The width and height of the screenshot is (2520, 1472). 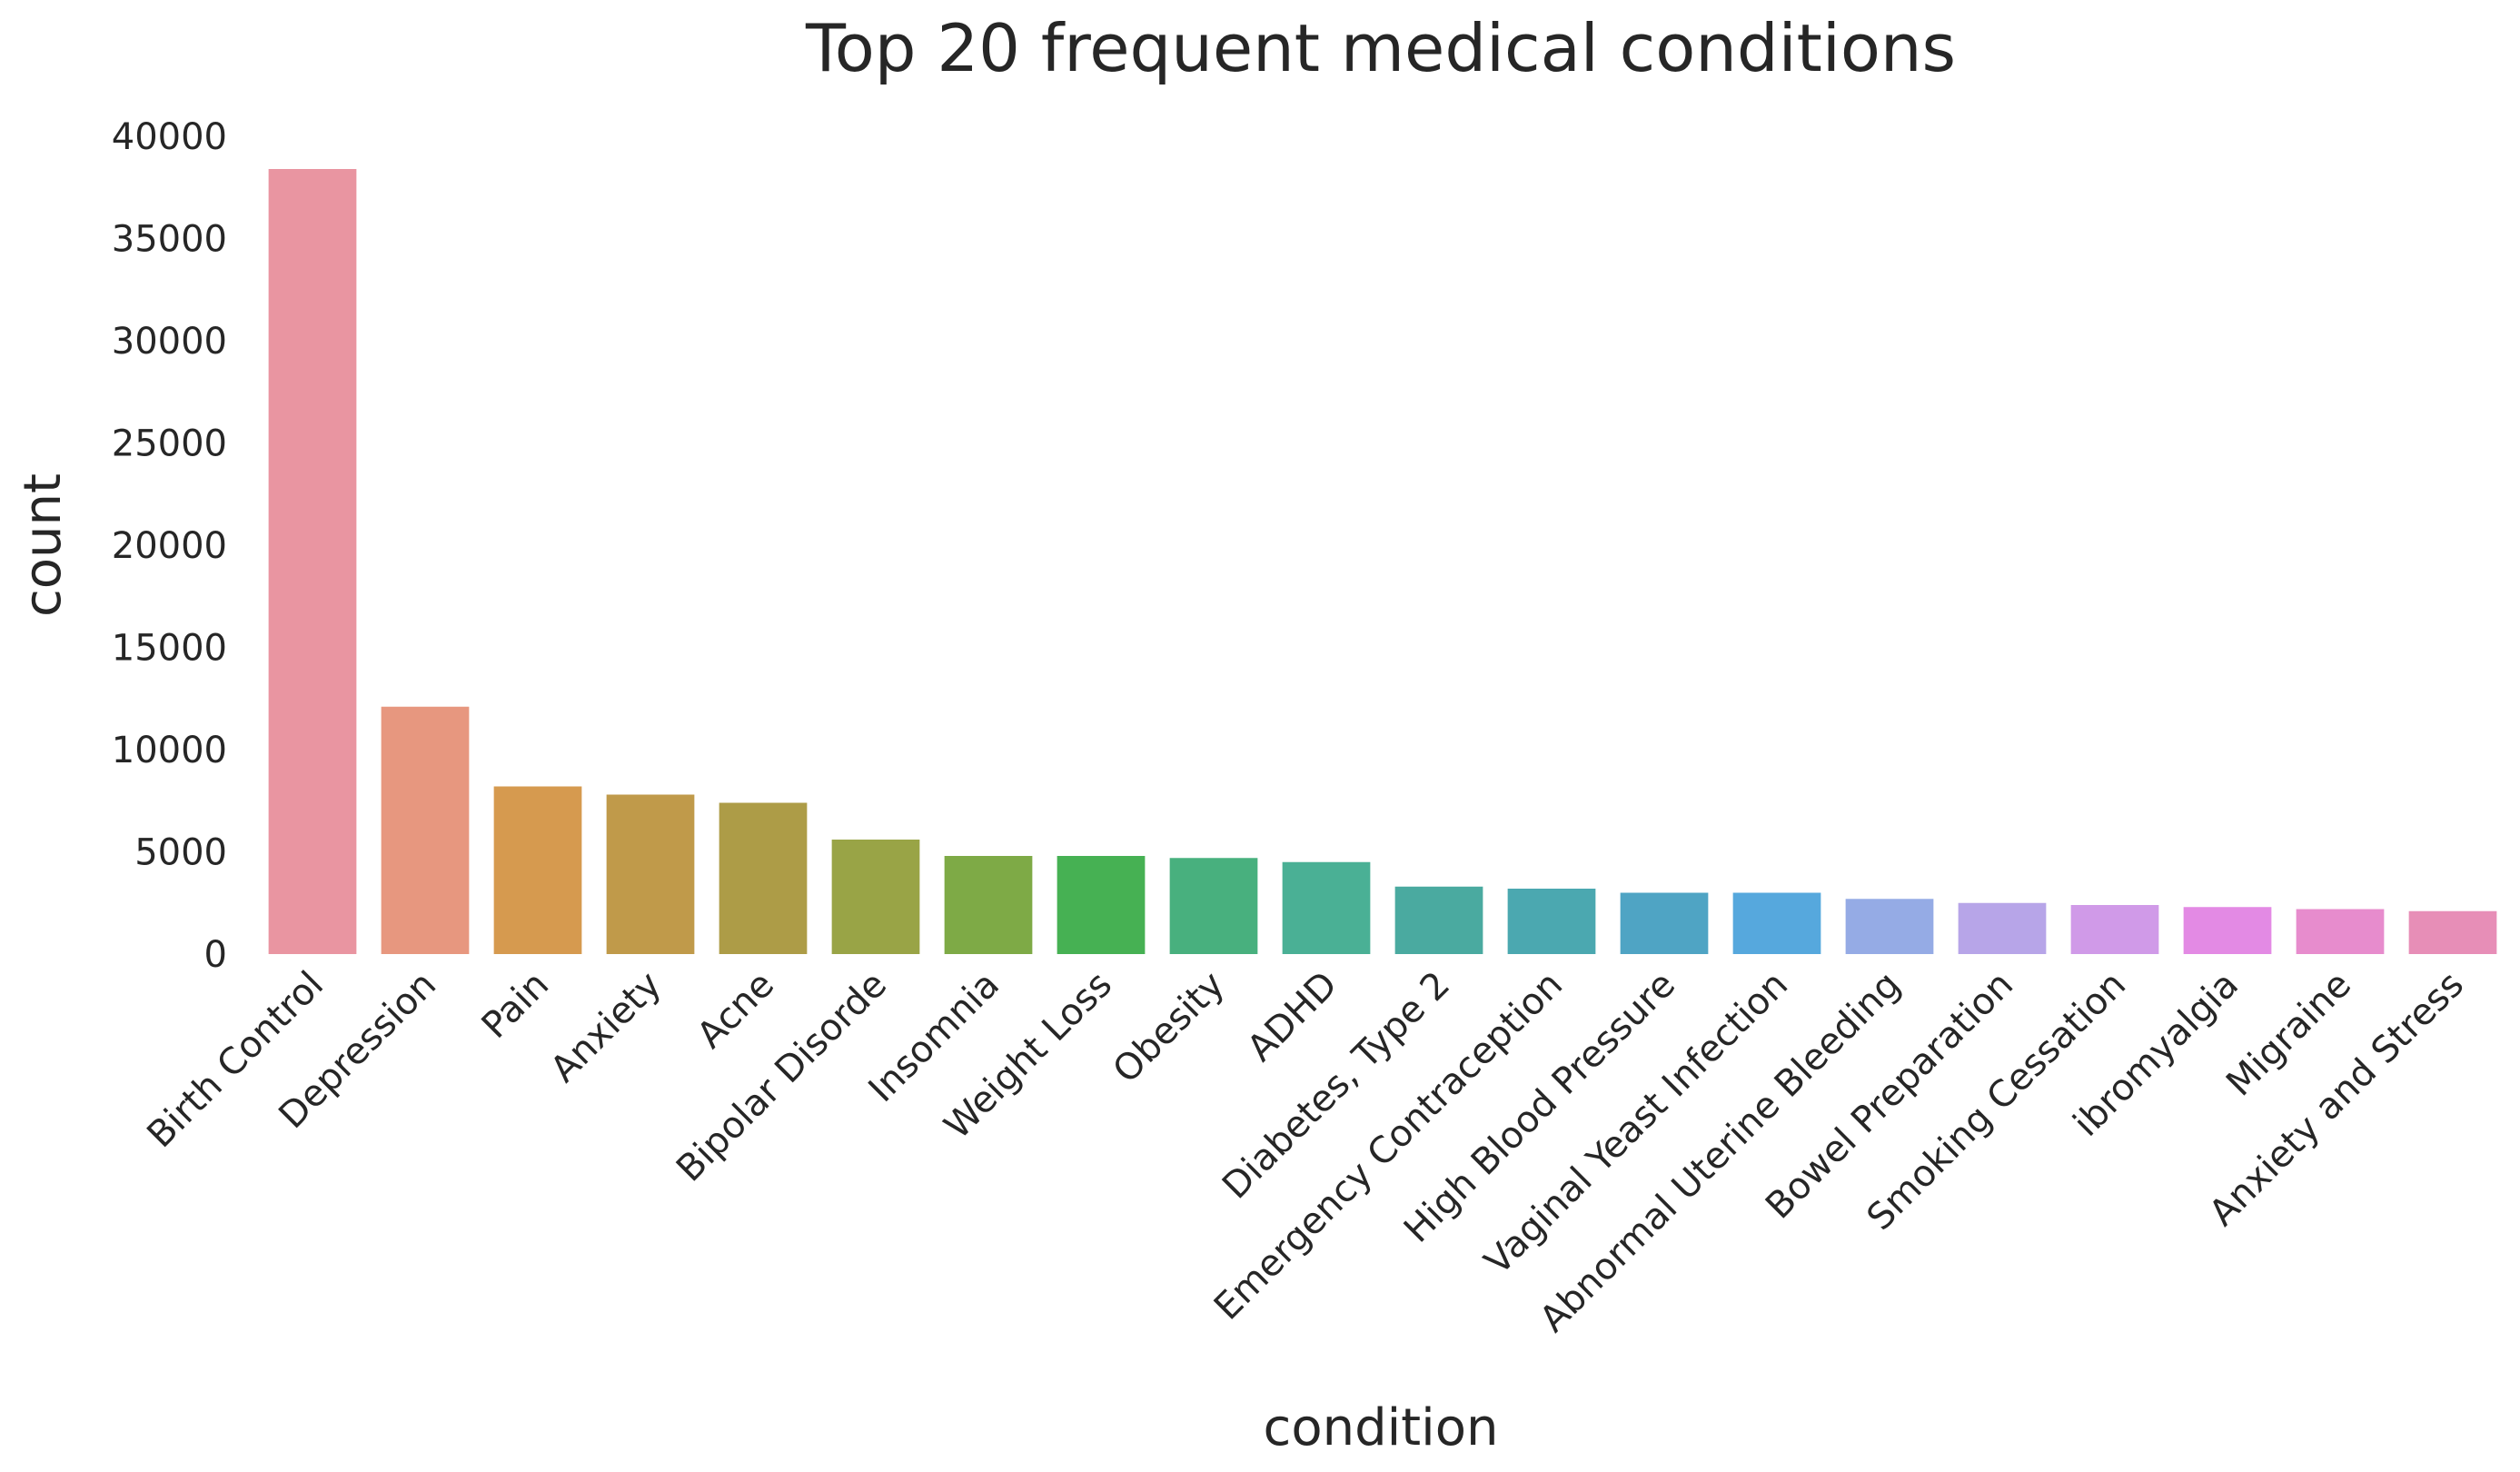 What do you see at coordinates (515, 1006) in the screenshot?
I see `x-tick-label: Pain` at bounding box center [515, 1006].